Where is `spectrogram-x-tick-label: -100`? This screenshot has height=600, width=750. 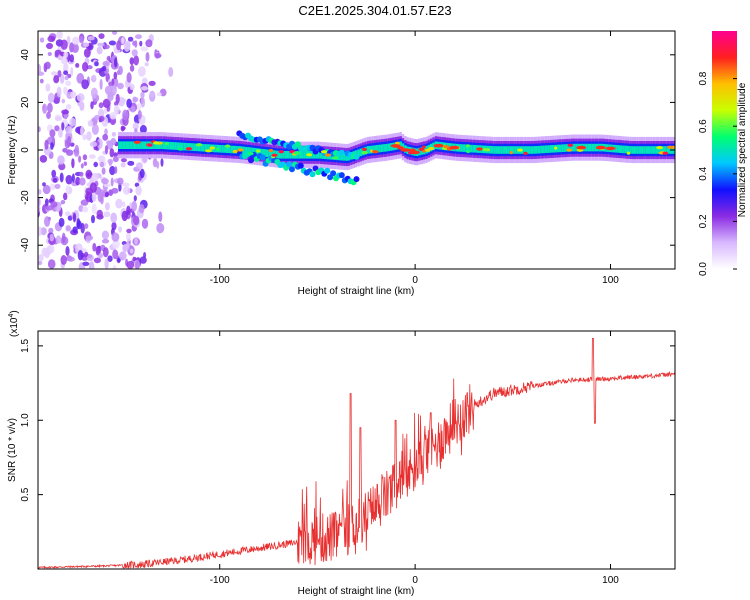
spectrogram-x-tick-label: -100 is located at coordinates (220, 280).